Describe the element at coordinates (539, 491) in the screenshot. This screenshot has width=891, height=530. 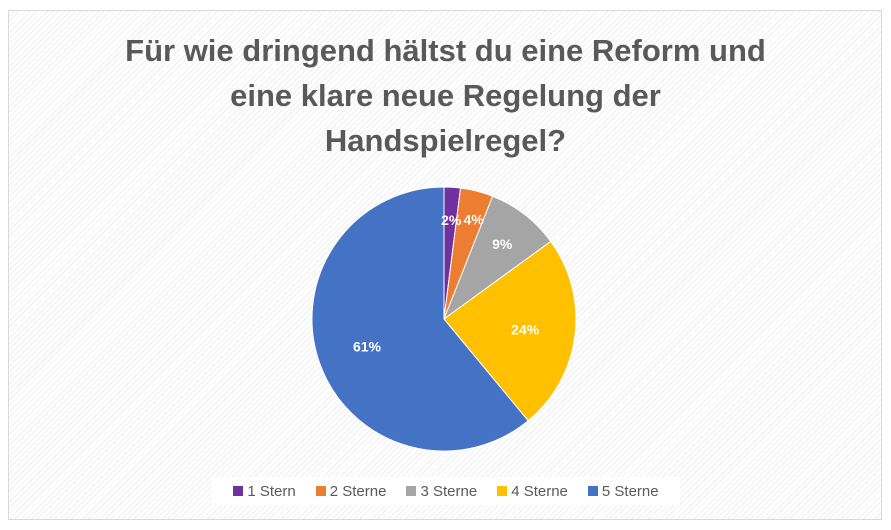
I see `legend-label: 4 Sterne` at that location.